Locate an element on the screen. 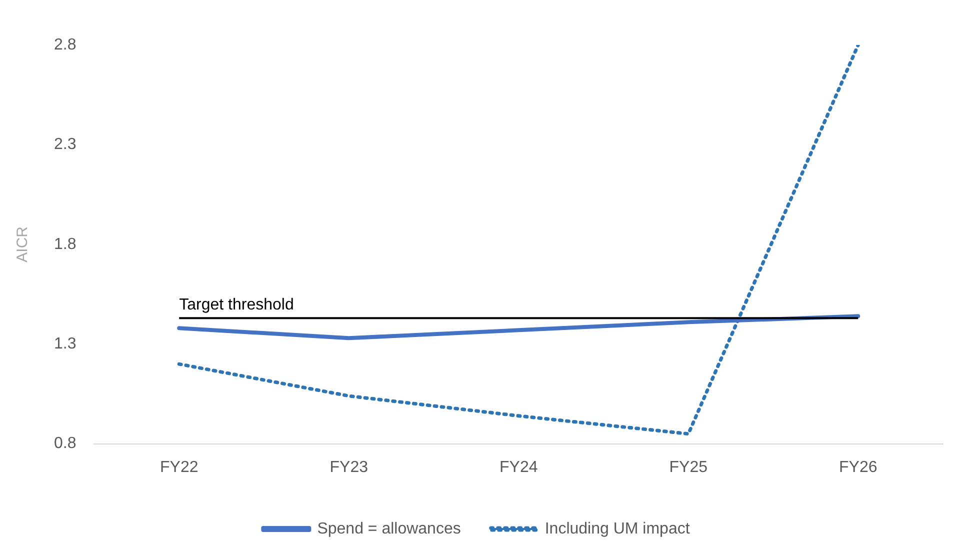 The height and width of the screenshot is (552, 963). x-tick-label: FY22 is located at coordinates (179, 467).